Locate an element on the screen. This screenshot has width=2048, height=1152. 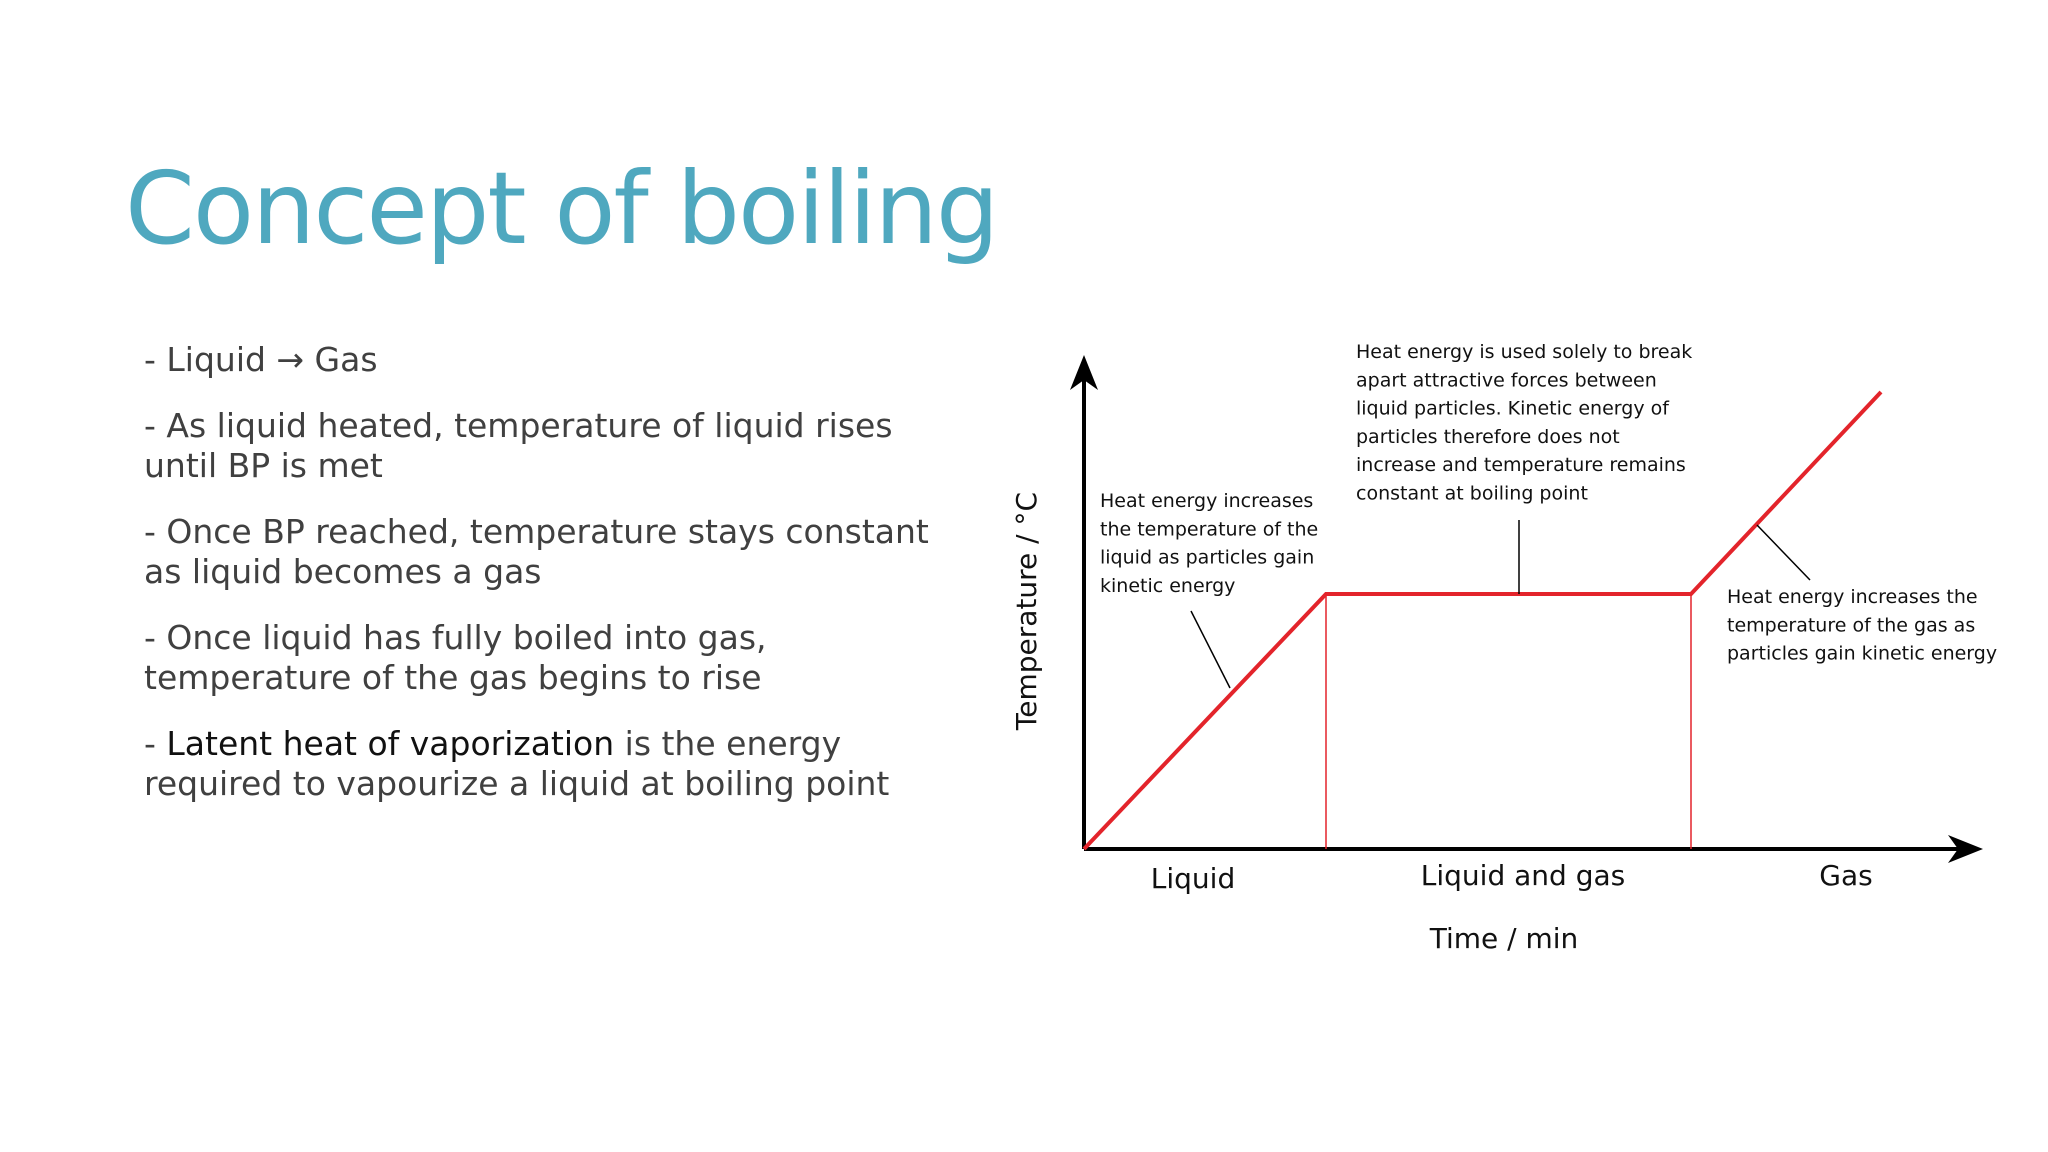
phase-label: Liquid is located at coordinates (1193, 878).